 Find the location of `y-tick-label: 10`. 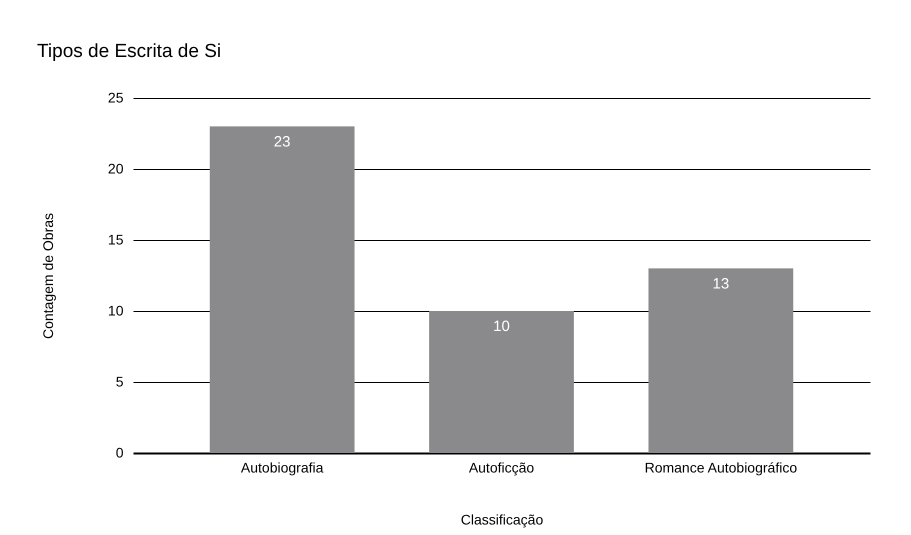

y-tick-label: 10 is located at coordinates (116, 310).